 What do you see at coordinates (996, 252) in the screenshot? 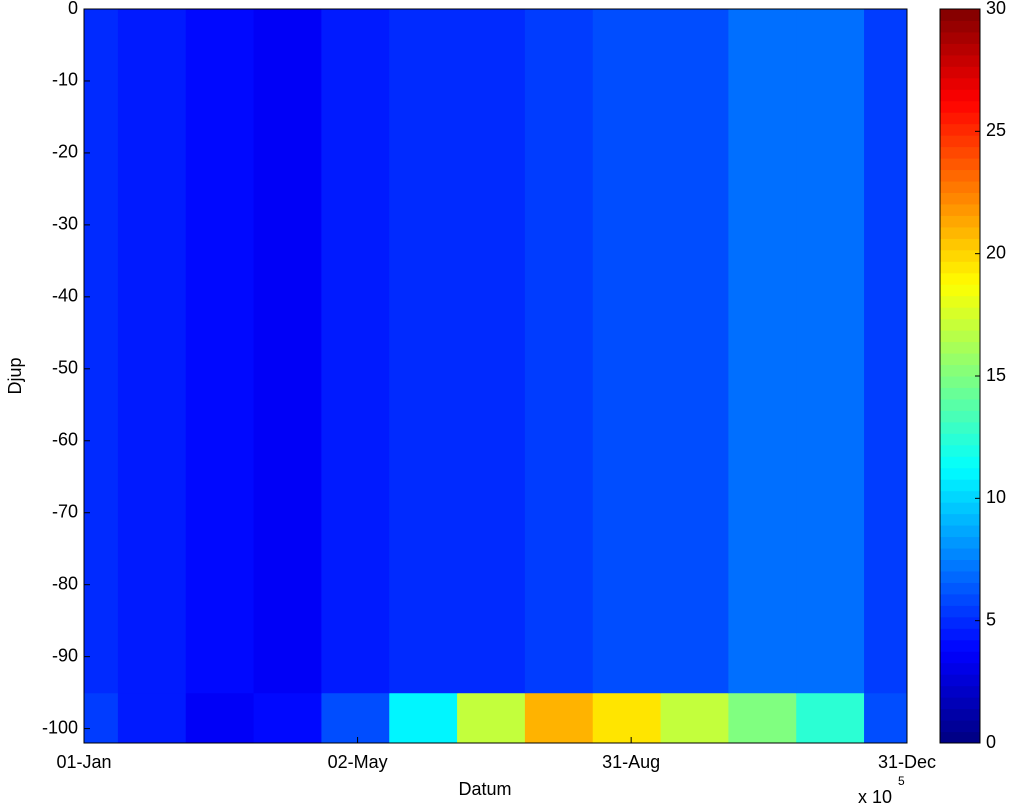
I see `colorbar-tick-label: 20` at bounding box center [996, 252].